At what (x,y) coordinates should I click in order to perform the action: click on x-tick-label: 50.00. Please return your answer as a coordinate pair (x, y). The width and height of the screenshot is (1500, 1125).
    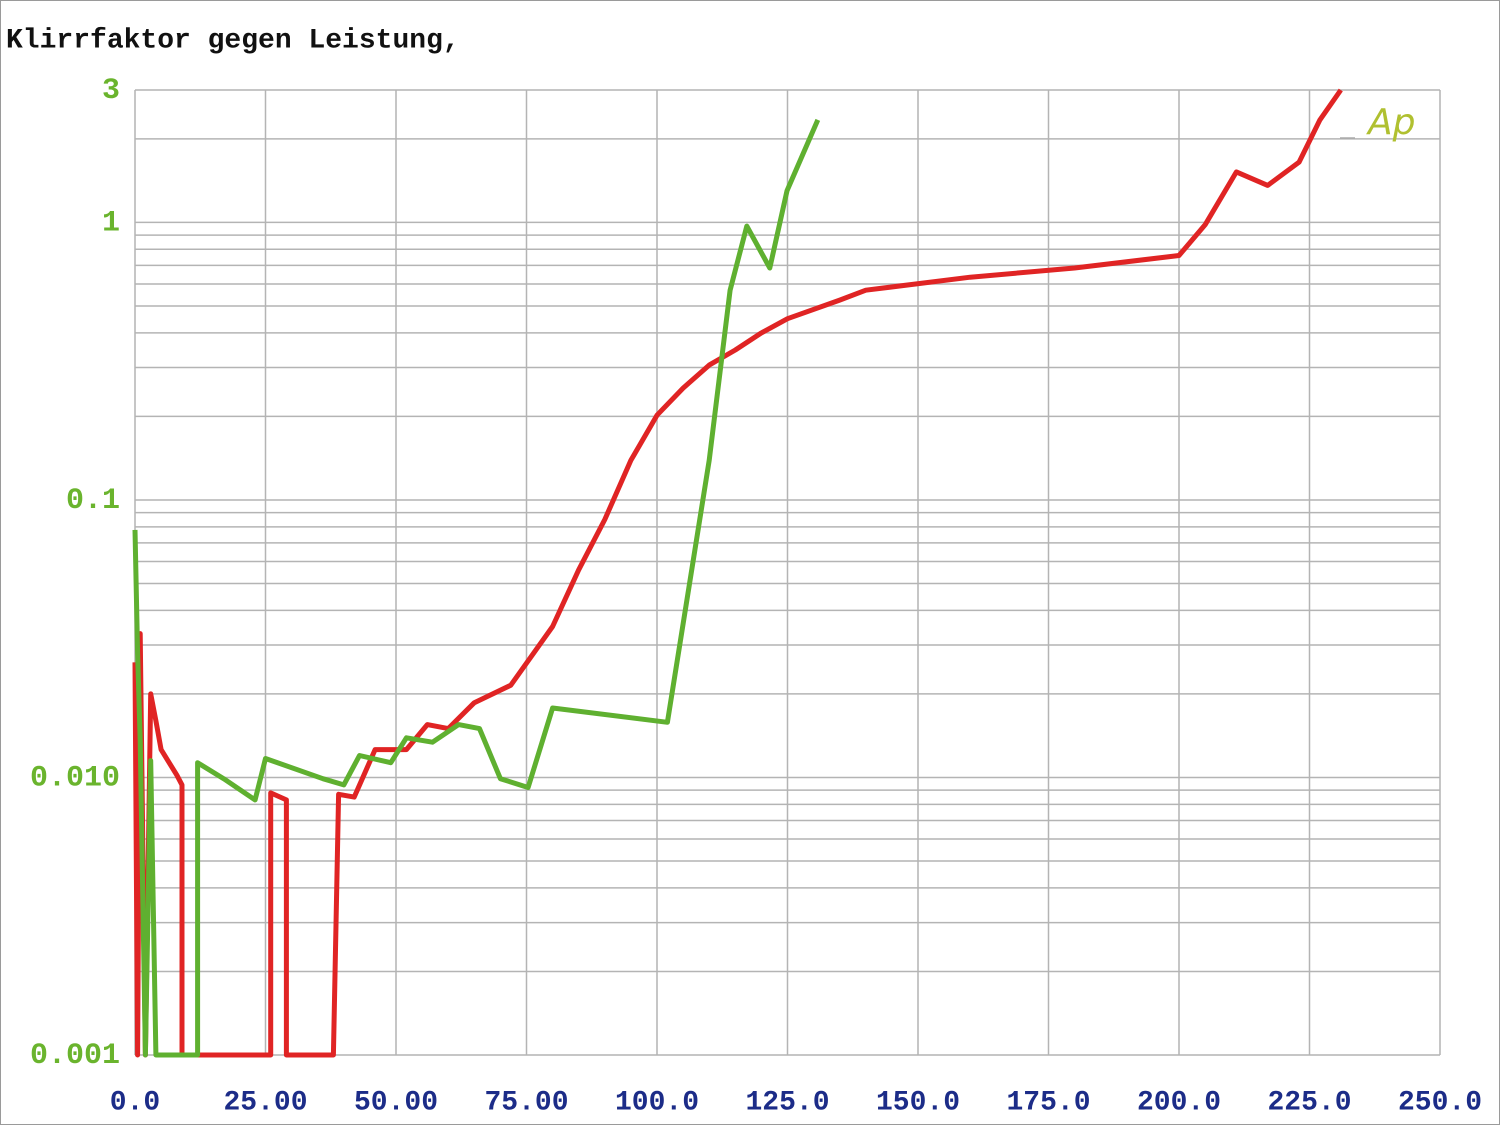
    Looking at the image, I should click on (396, 1102).